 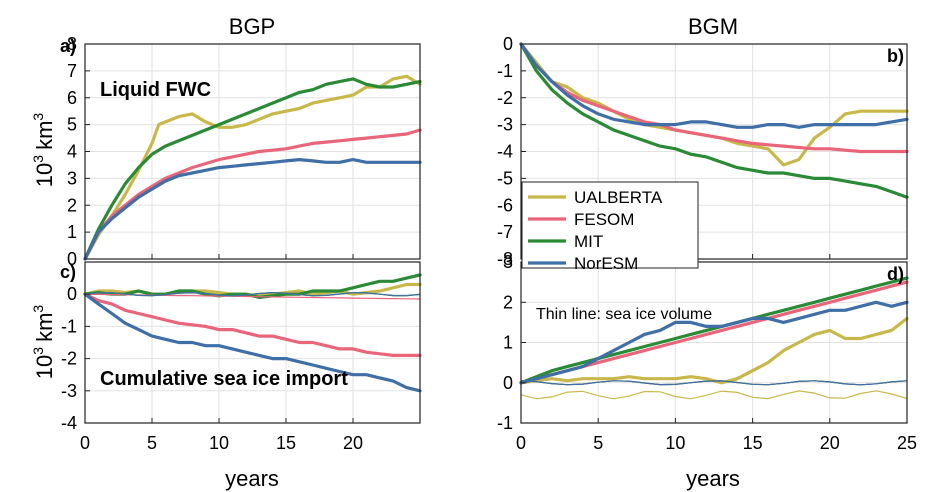 I want to click on panel-label: a), so click(x=68, y=46).